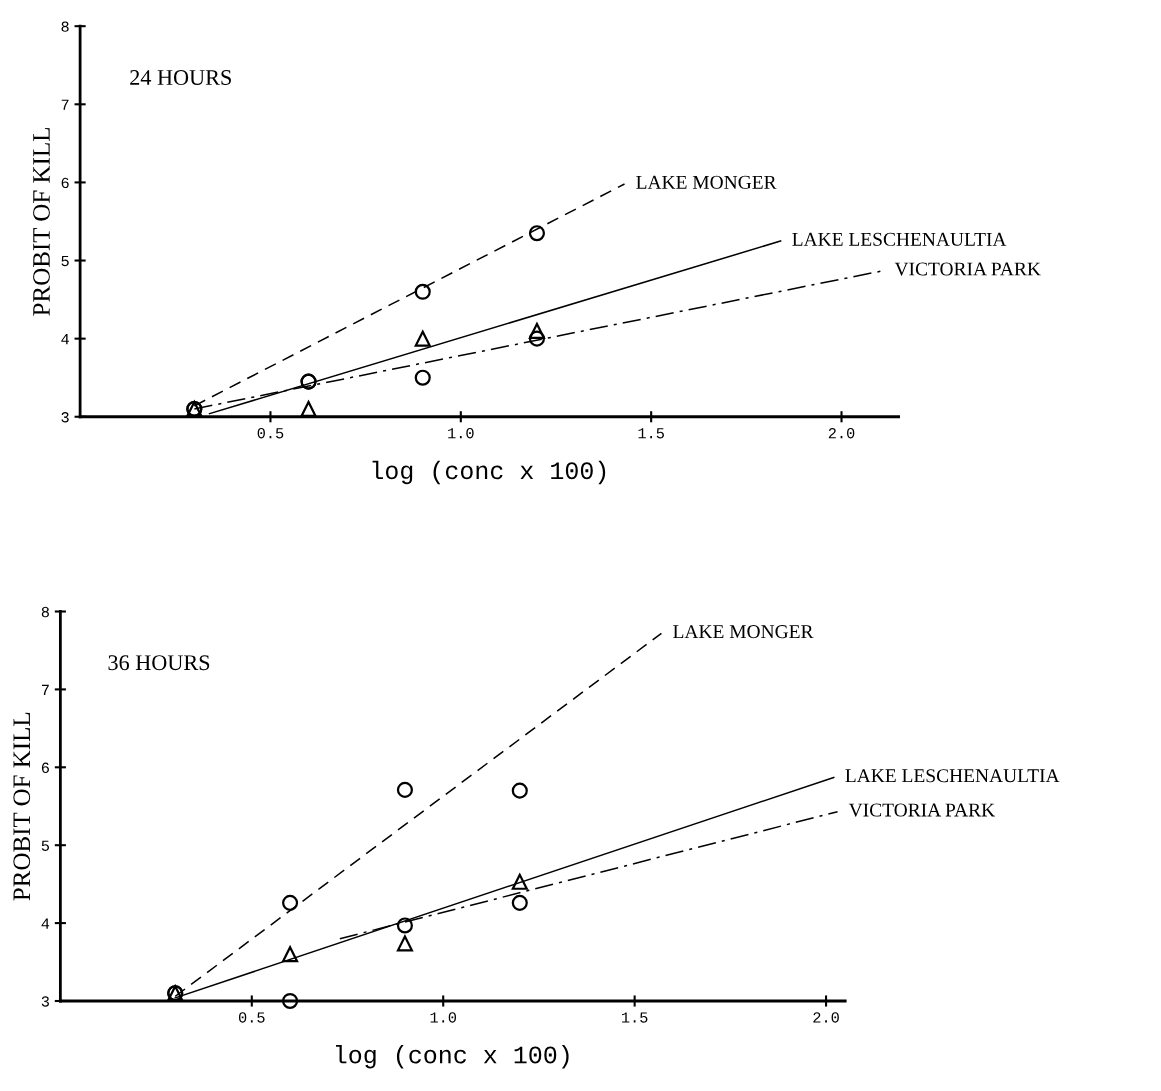  Describe the element at coordinates (180, 77) in the screenshot. I see `annotation: 24 HOURS` at that location.